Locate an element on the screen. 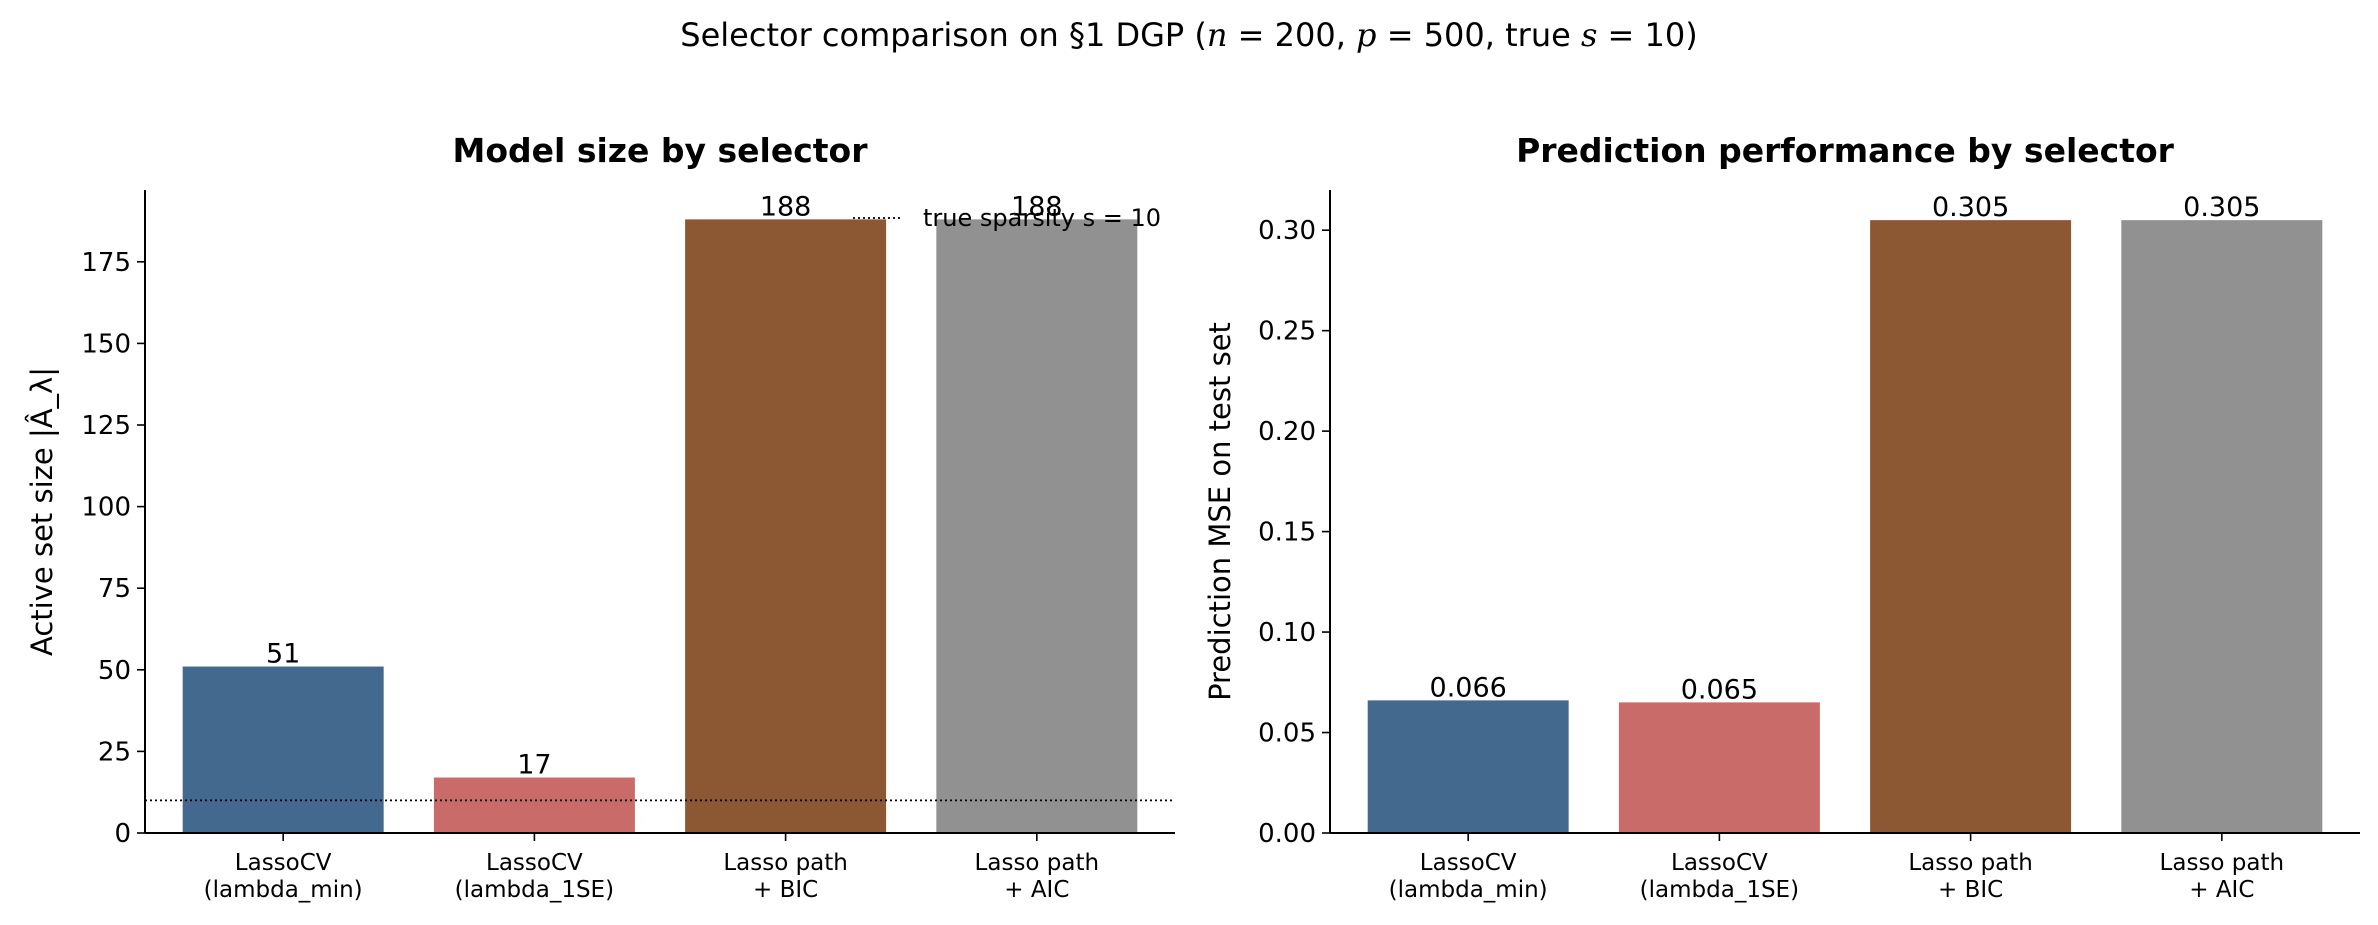 The width and height of the screenshot is (2378, 925). prediction-mse-y-tick-label: 0.15 is located at coordinates (1287, 533).